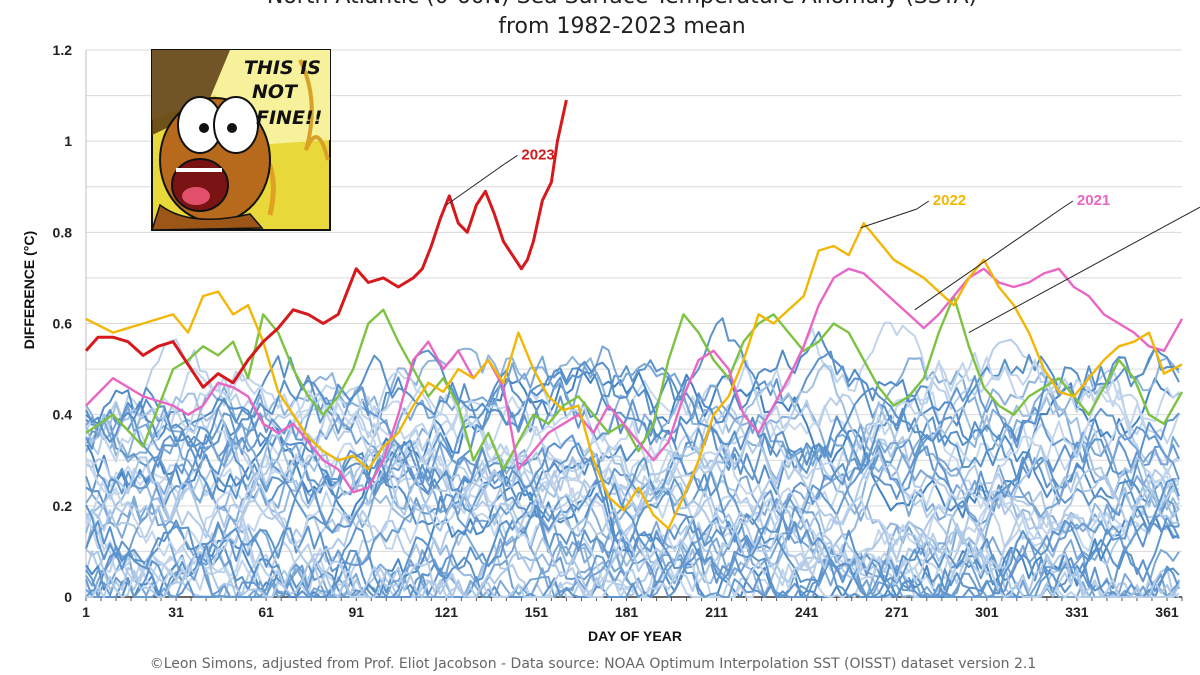  What do you see at coordinates (635, 636) in the screenshot?
I see `x-axis-title: DAY OF YEAR` at bounding box center [635, 636].